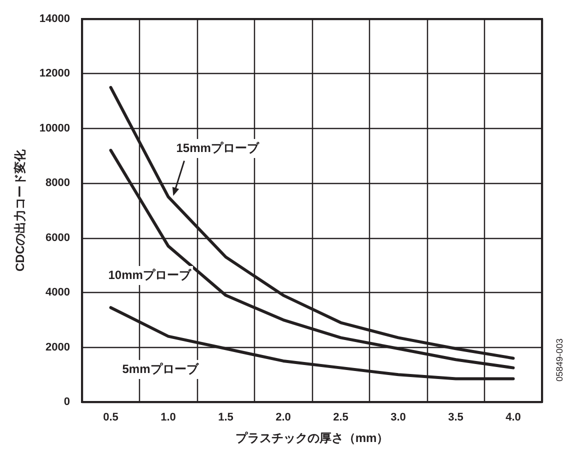 The image size is (576, 452). What do you see at coordinates (58, 347) in the screenshot?
I see `y-tick-label: 2000` at bounding box center [58, 347].